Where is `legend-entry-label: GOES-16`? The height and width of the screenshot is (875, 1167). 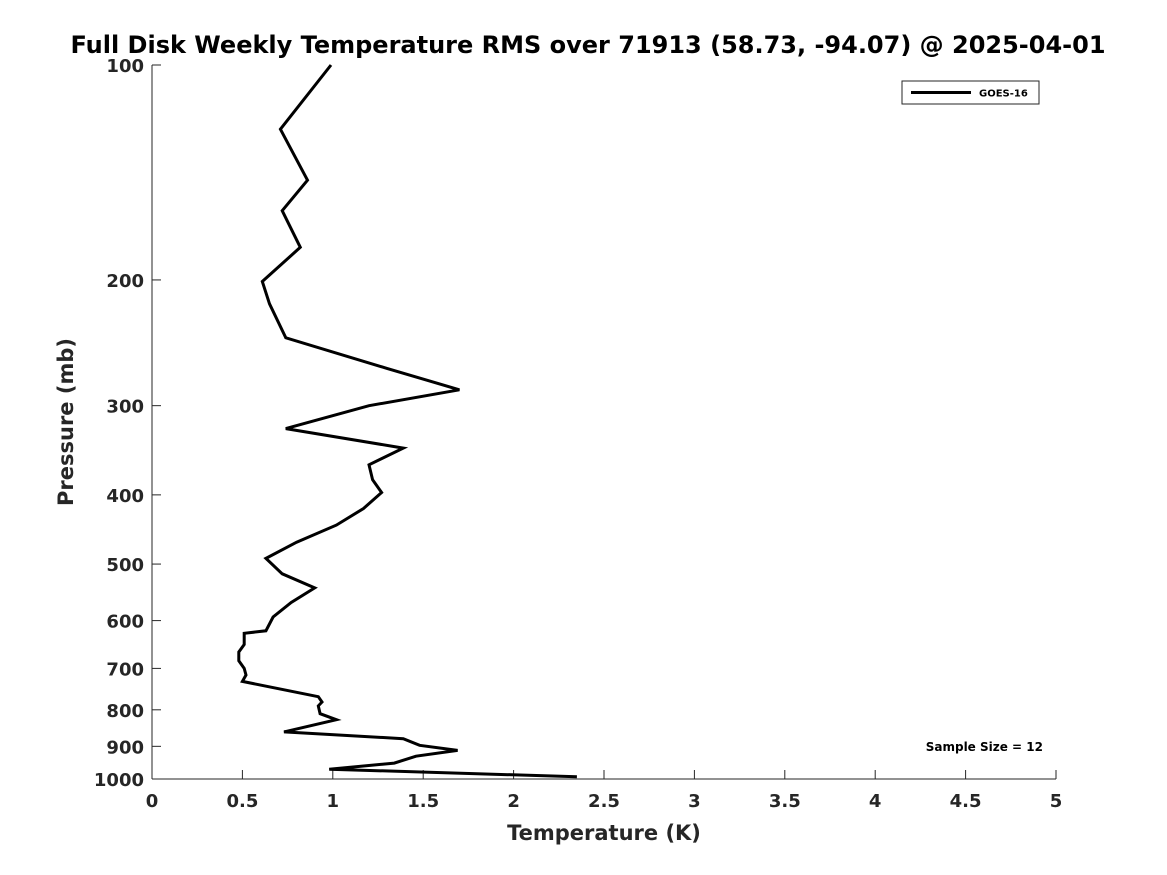 legend-entry-label: GOES-16 is located at coordinates (1003, 94).